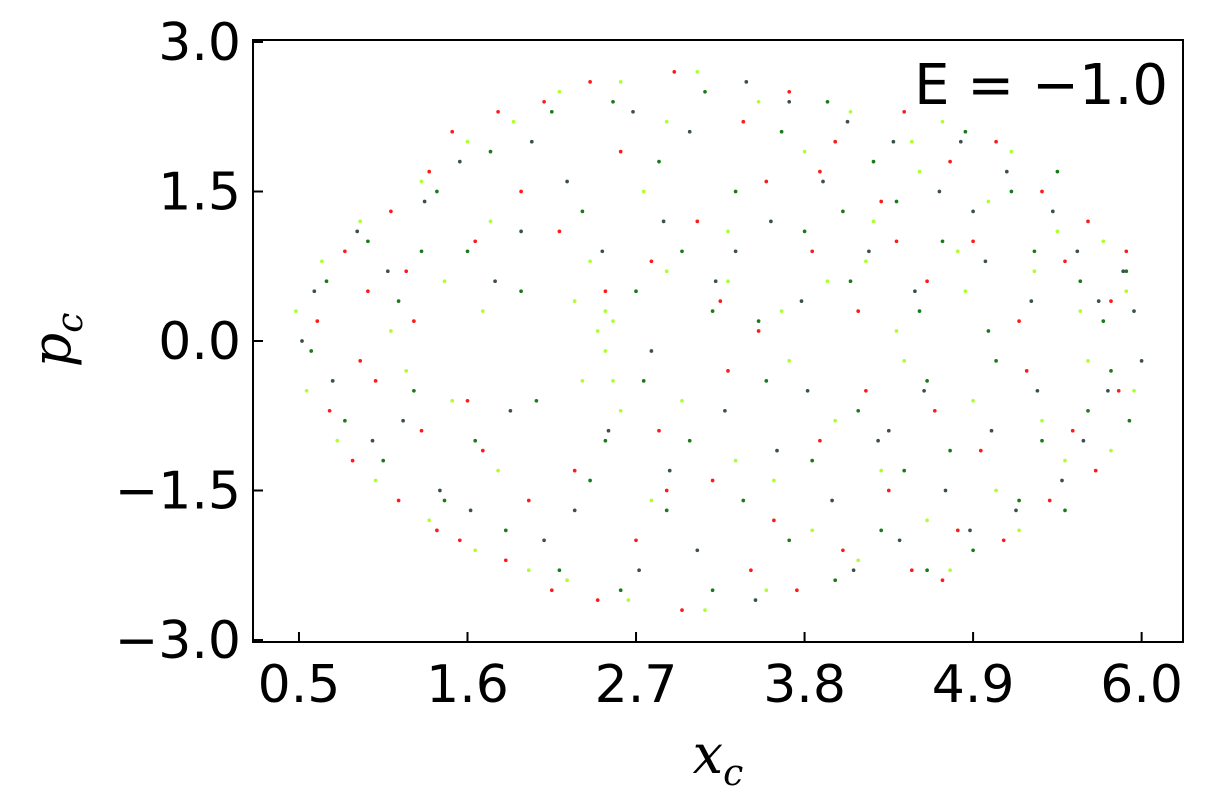  I want to click on x-axis-label: xc, so click(718, 758).